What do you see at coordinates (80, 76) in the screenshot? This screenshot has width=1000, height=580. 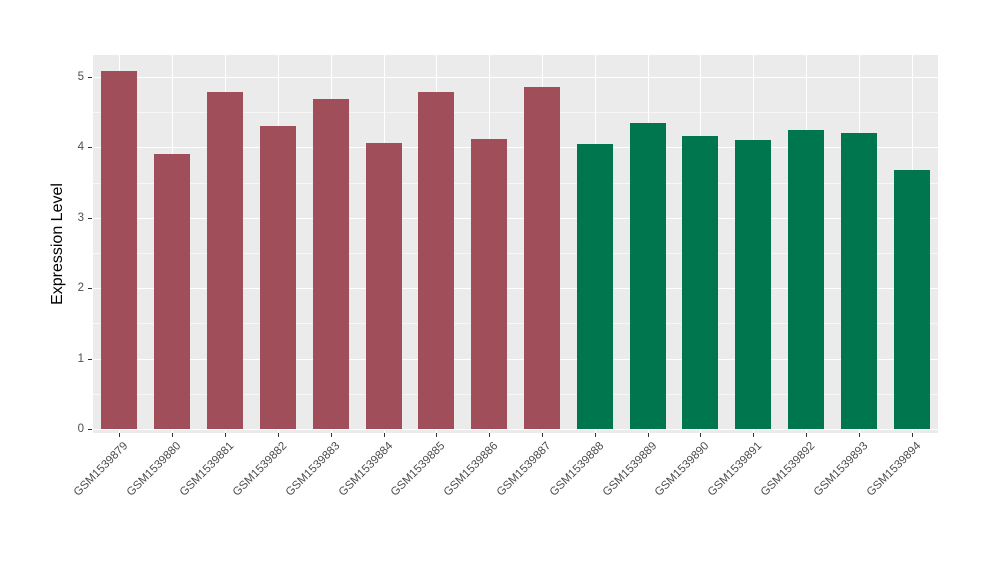 I see `y-tick-label: 5` at bounding box center [80, 76].